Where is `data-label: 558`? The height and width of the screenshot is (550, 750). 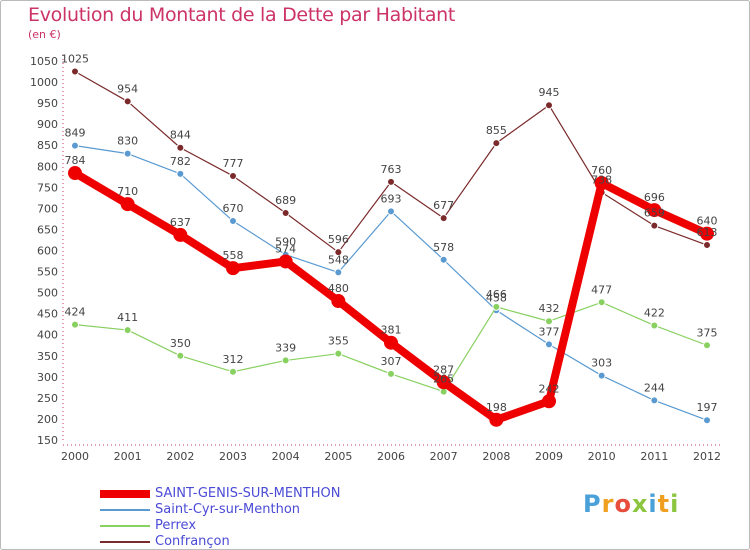 data-label: 558 is located at coordinates (233, 255).